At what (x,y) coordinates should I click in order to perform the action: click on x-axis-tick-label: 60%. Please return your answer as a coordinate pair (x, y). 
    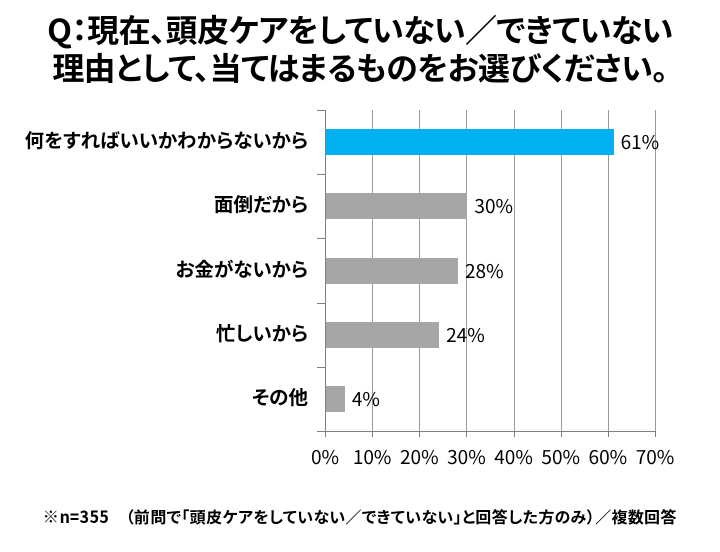
    Looking at the image, I should click on (608, 456).